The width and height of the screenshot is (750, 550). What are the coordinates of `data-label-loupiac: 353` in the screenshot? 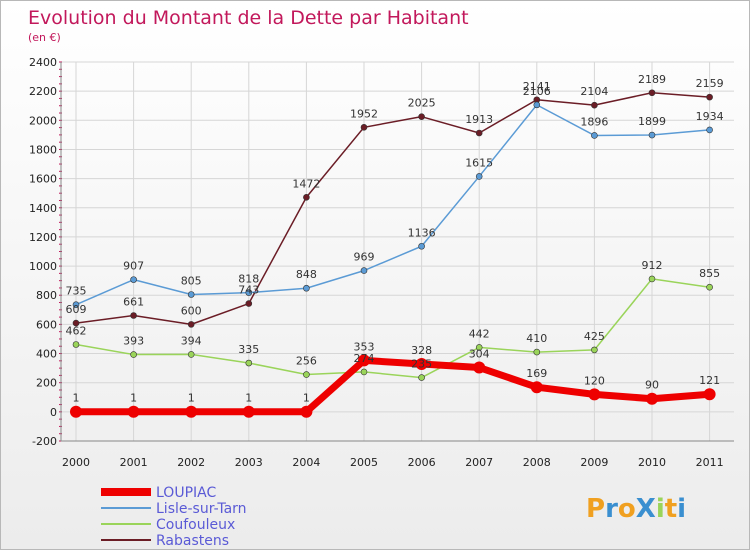 It's located at (364, 346).